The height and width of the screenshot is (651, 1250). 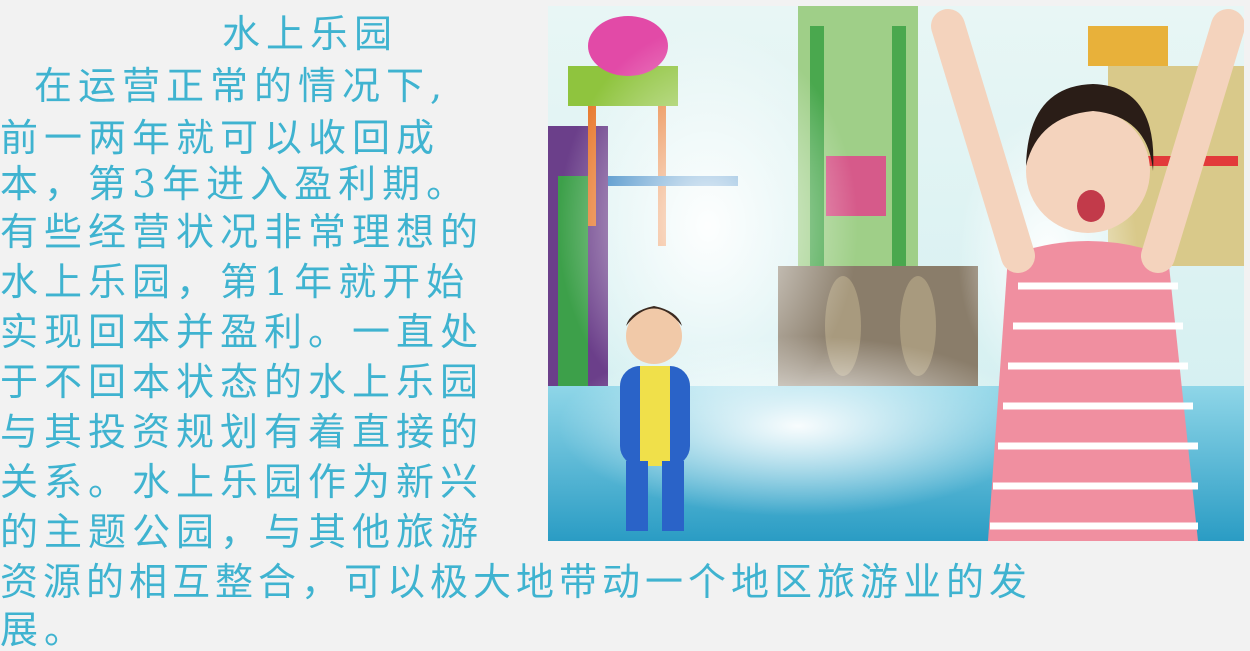 What do you see at coordinates (242, 332) in the screenshot?
I see `paragraph-line: 实现回本并盈利。一直处` at bounding box center [242, 332].